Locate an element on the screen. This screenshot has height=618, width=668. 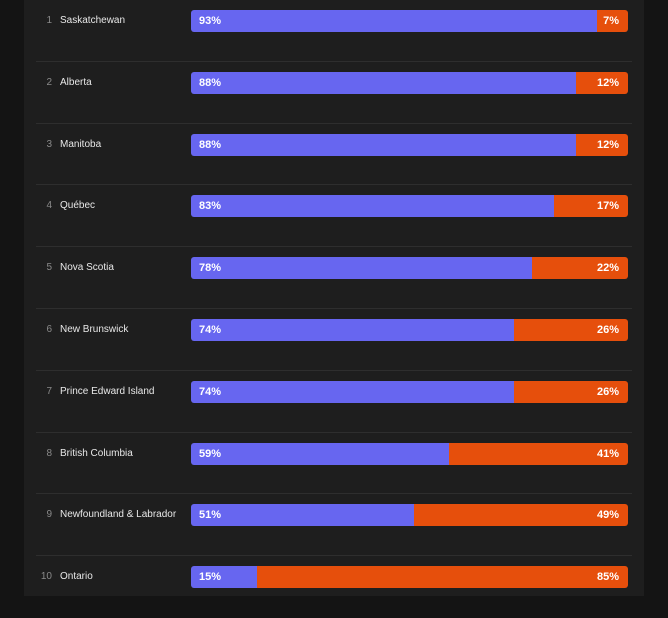
category-label: Newfoundland & Labrador is located at coordinates (118, 515).